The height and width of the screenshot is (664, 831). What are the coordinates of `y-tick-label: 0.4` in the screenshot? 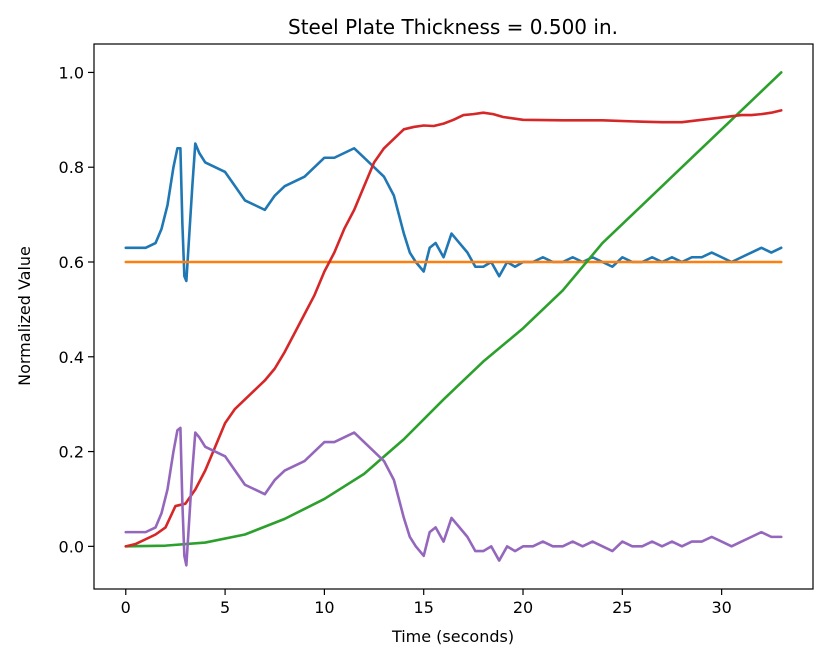 It's located at (71, 357).